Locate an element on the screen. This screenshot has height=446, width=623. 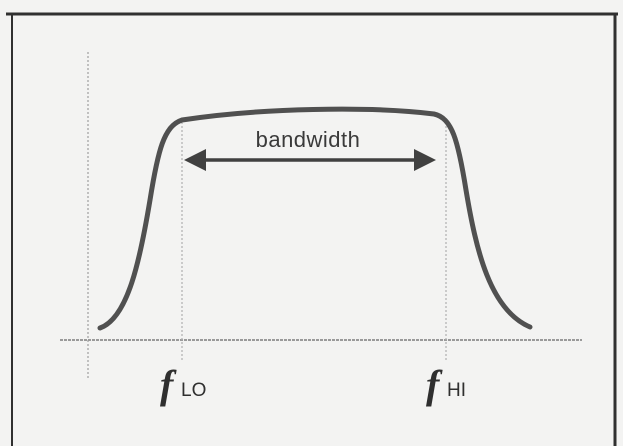
bandwidth-arrow is located at coordinates (310, 160).